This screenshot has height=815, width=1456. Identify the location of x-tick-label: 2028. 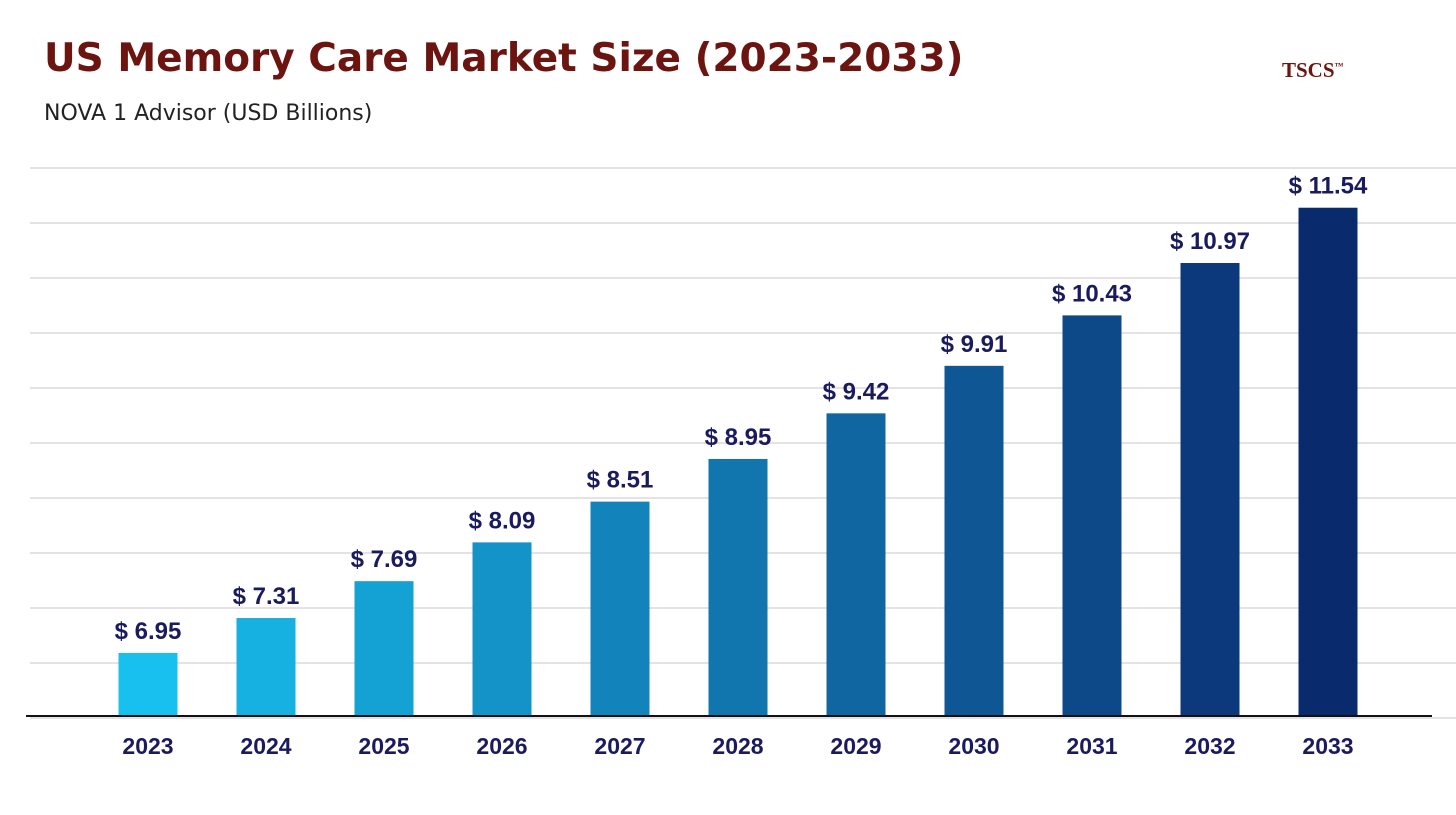
(737, 746).